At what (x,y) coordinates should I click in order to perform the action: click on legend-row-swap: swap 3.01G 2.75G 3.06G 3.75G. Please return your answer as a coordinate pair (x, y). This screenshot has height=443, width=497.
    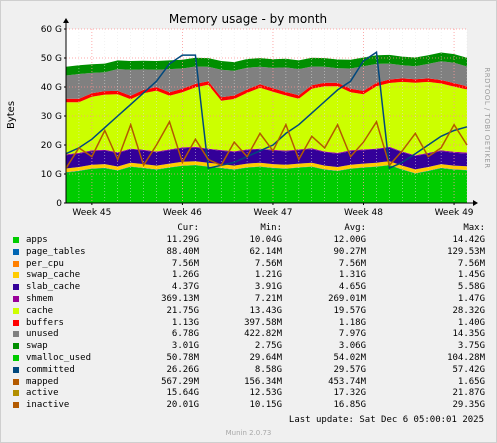
    Looking at the image, I should click on (248, 346).